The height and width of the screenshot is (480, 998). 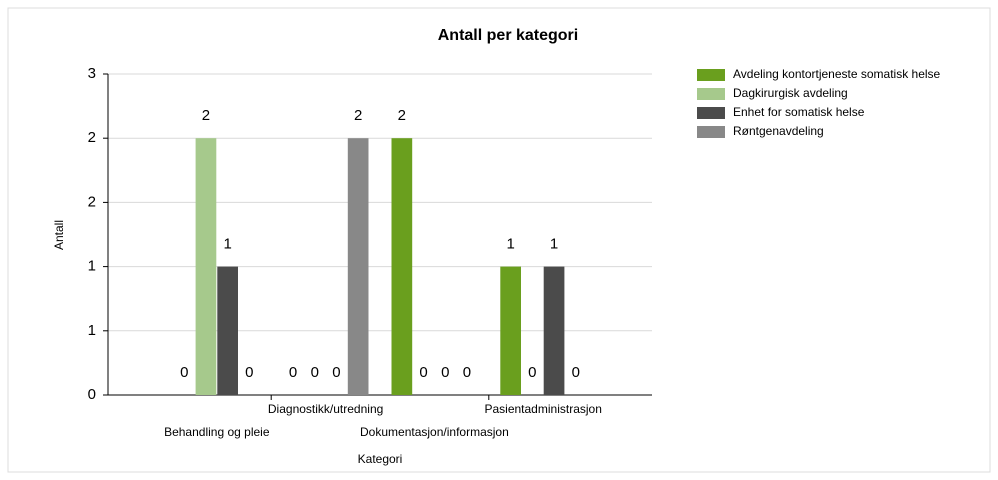 I want to click on x-tick-label: Dokumentasjon/informasjon, so click(x=434, y=432).